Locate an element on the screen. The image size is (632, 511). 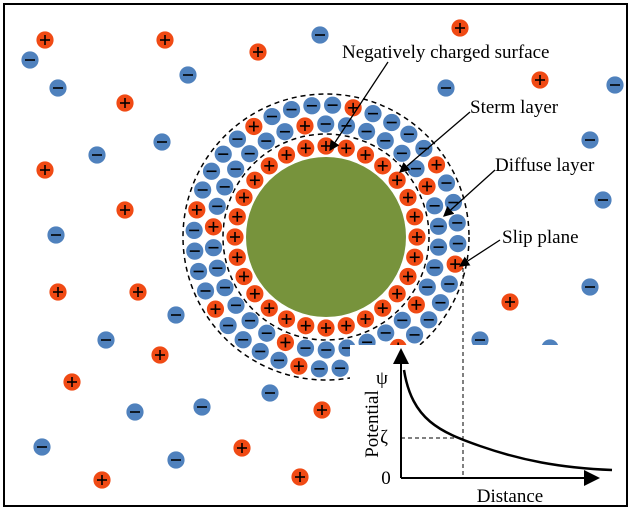
x-axis-label: Distance is located at coordinates (510, 496).